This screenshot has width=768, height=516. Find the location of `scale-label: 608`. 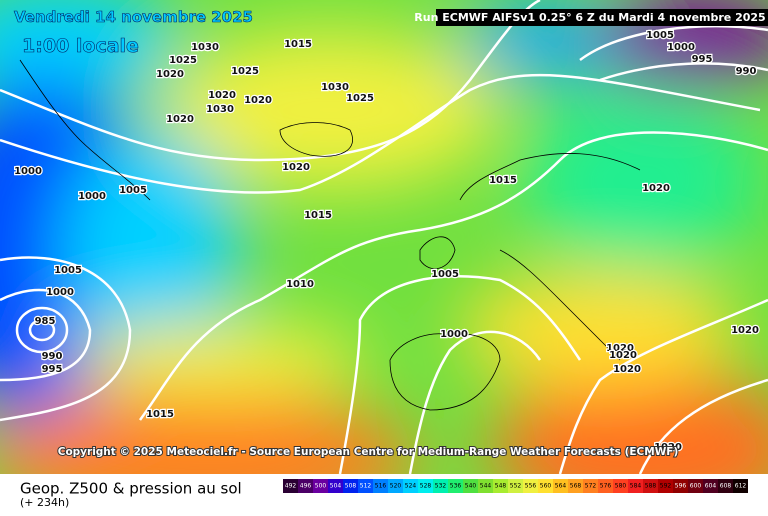

scale-label: 608 is located at coordinates (726, 486).